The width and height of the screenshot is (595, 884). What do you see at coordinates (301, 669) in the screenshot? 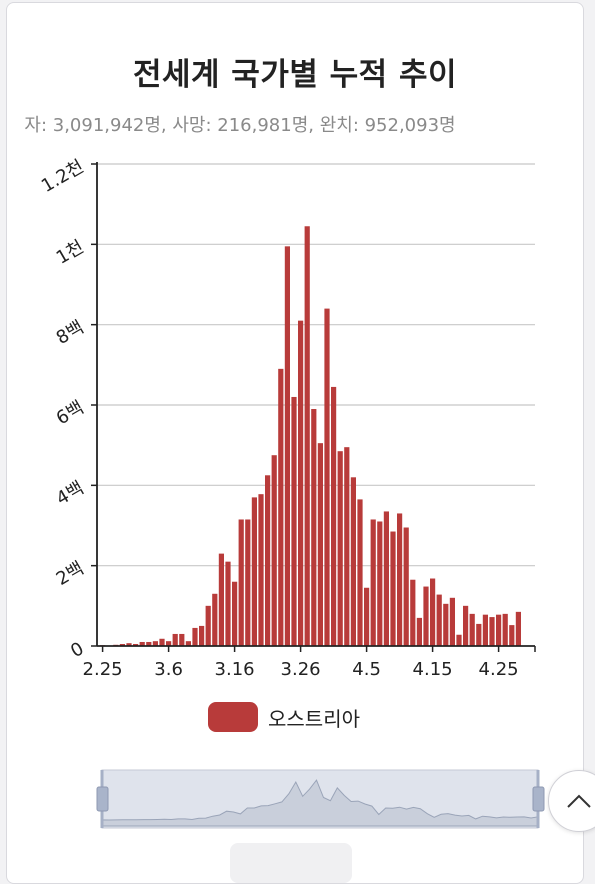
I see `x-tick-label: 3.26` at bounding box center [301, 669].